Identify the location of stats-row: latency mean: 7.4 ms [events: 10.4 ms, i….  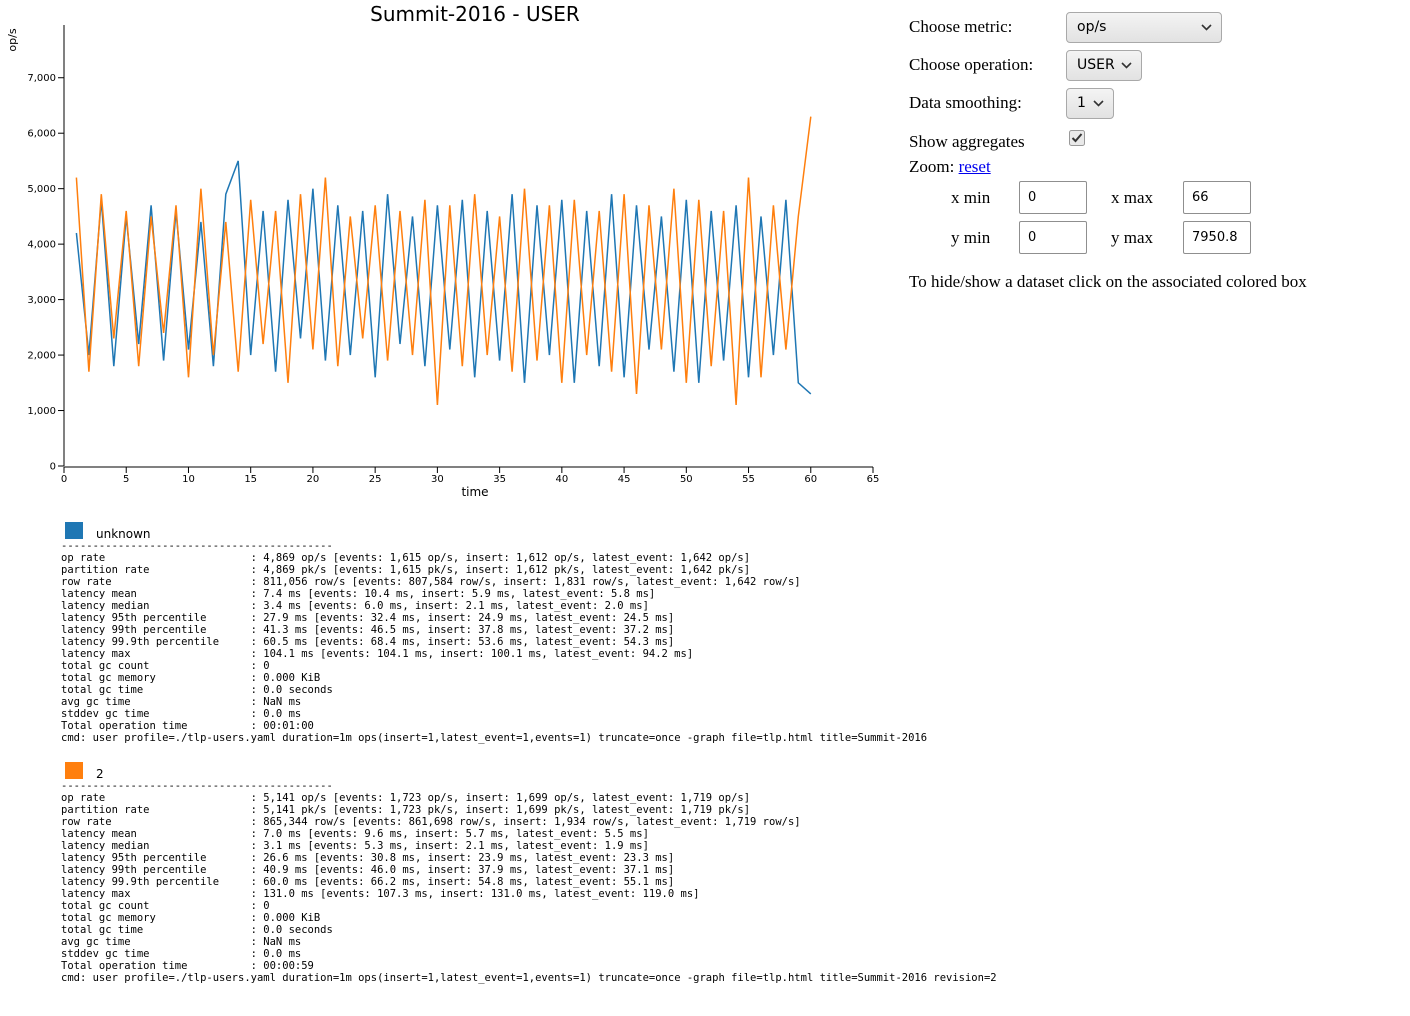
(494, 594).